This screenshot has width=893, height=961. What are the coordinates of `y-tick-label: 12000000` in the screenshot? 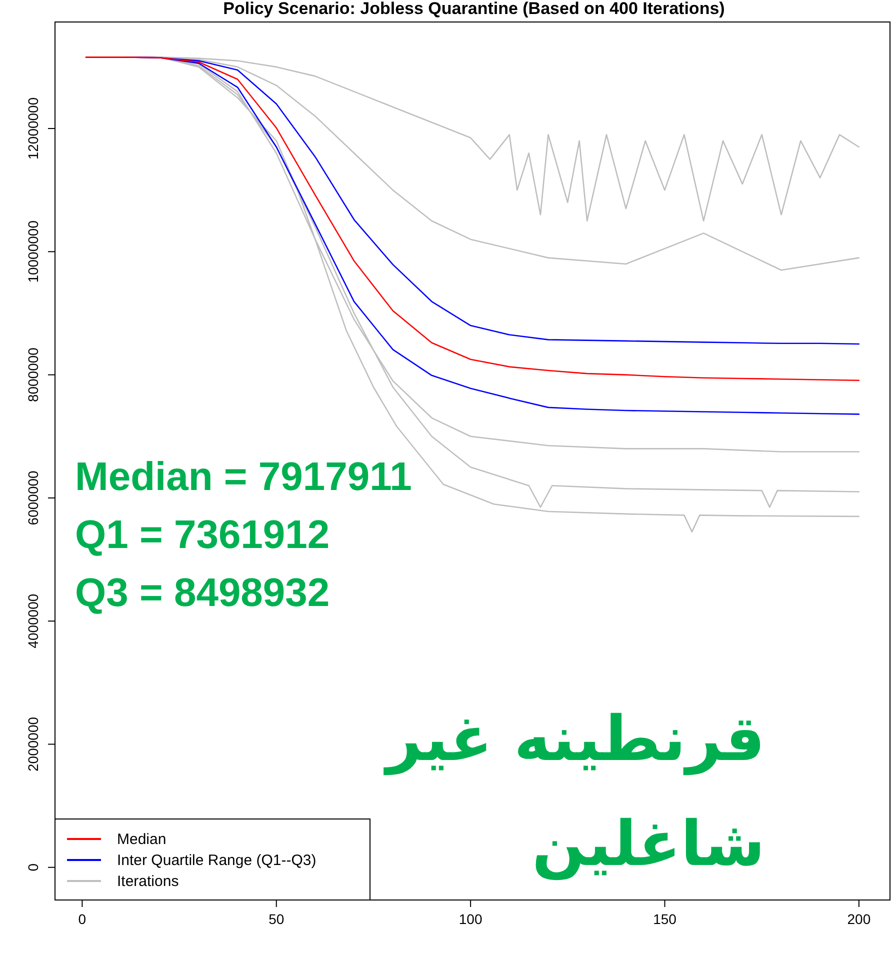 It's located at (33, 128).